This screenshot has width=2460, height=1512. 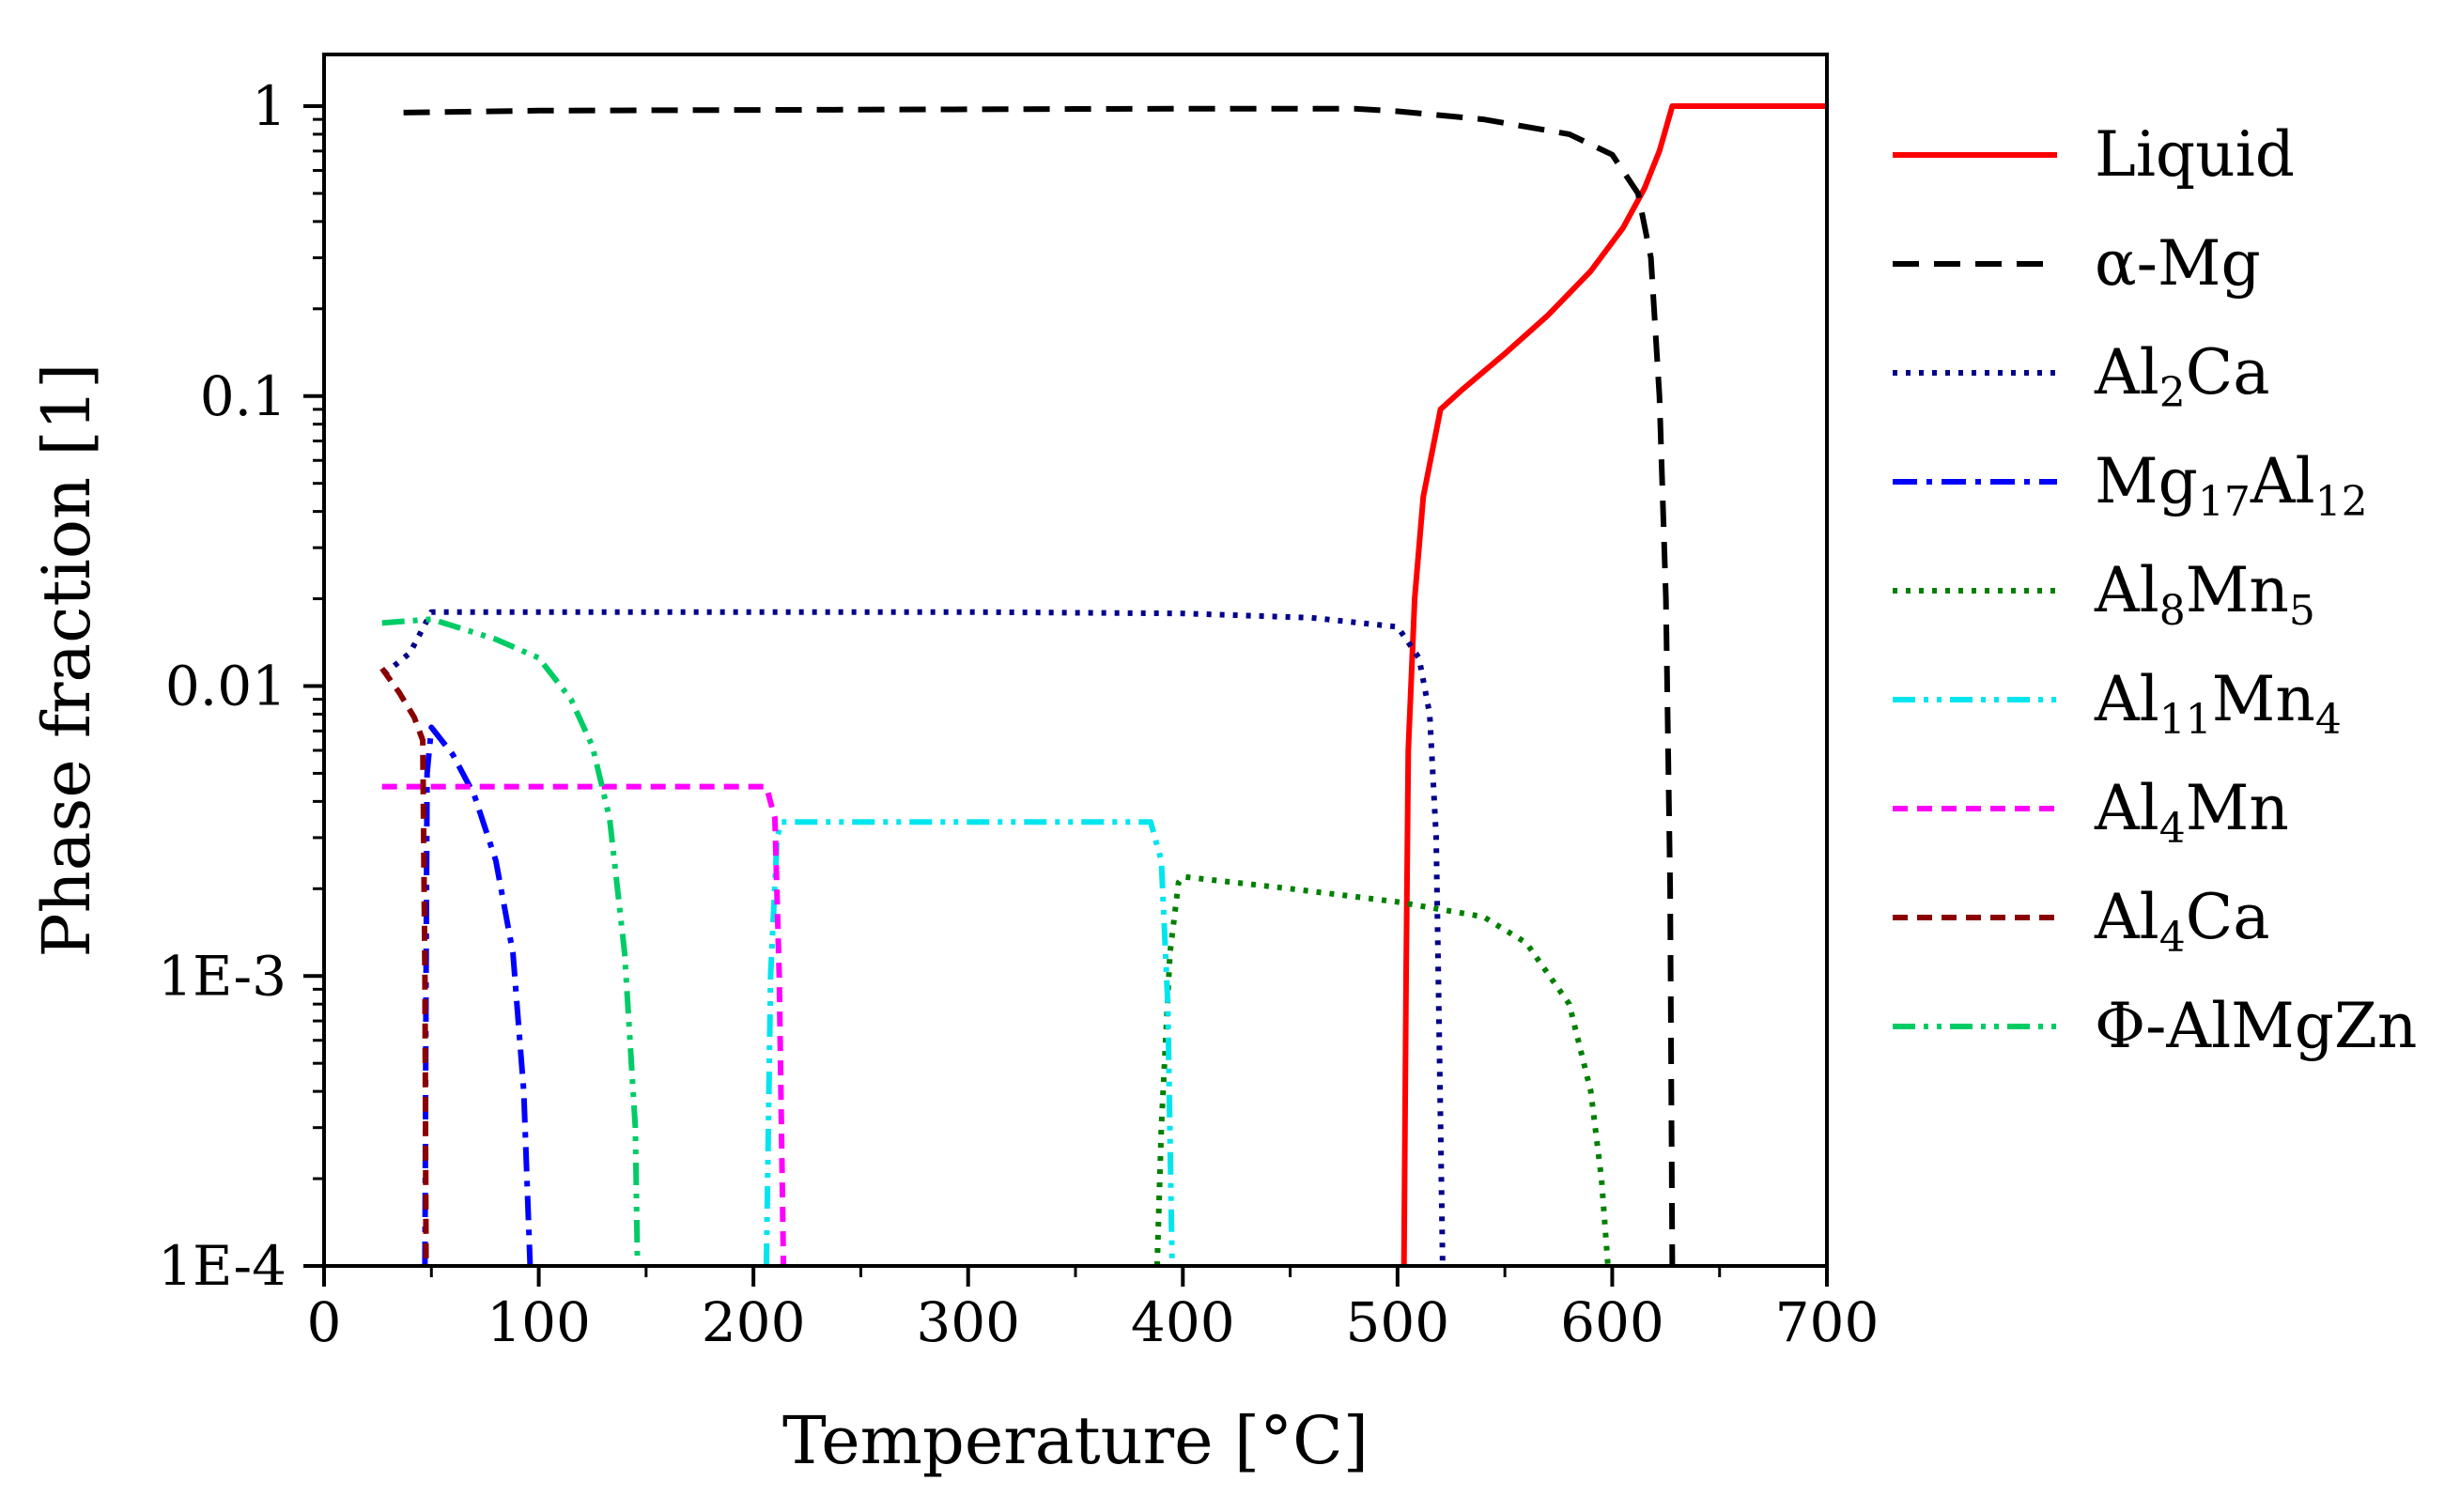 I want to click on series-line-al4mn, so click(x=584, y=1024).